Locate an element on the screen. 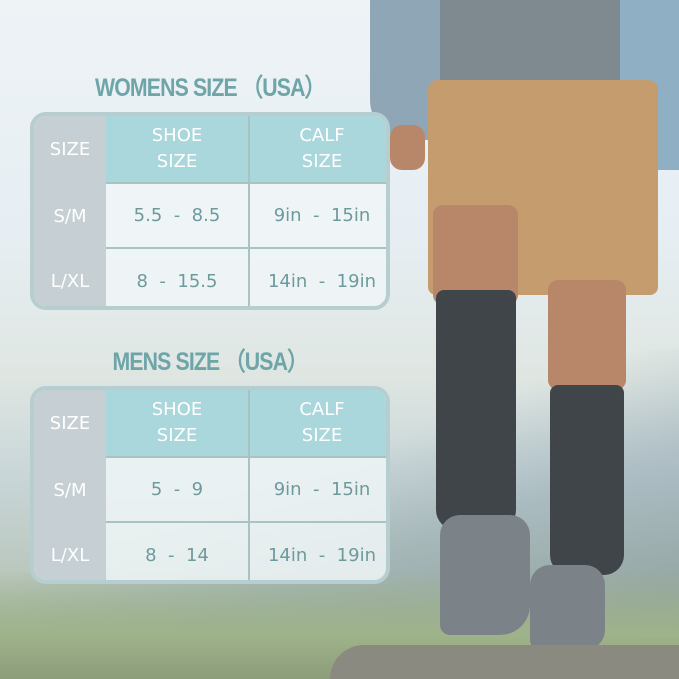  shoe-size-cell: 5 - 9 is located at coordinates (178, 490).